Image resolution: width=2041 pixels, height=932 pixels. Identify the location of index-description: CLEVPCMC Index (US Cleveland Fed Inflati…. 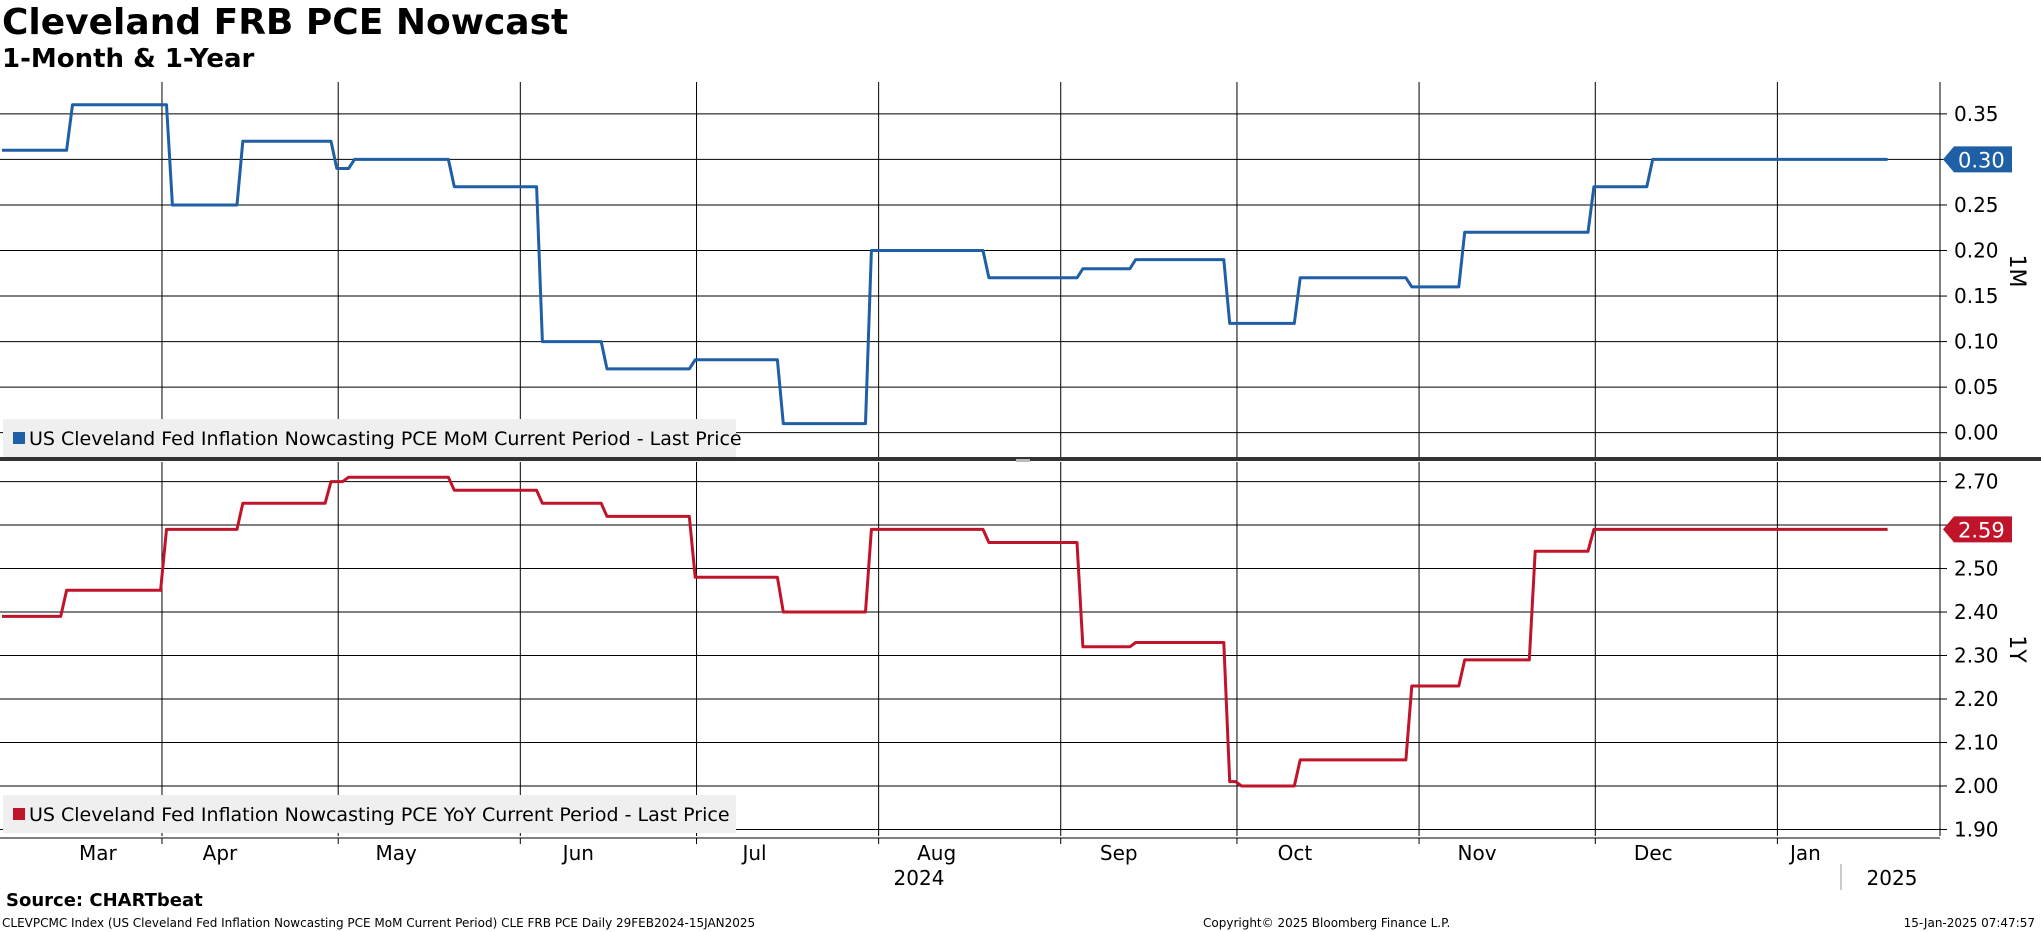
(379, 923).